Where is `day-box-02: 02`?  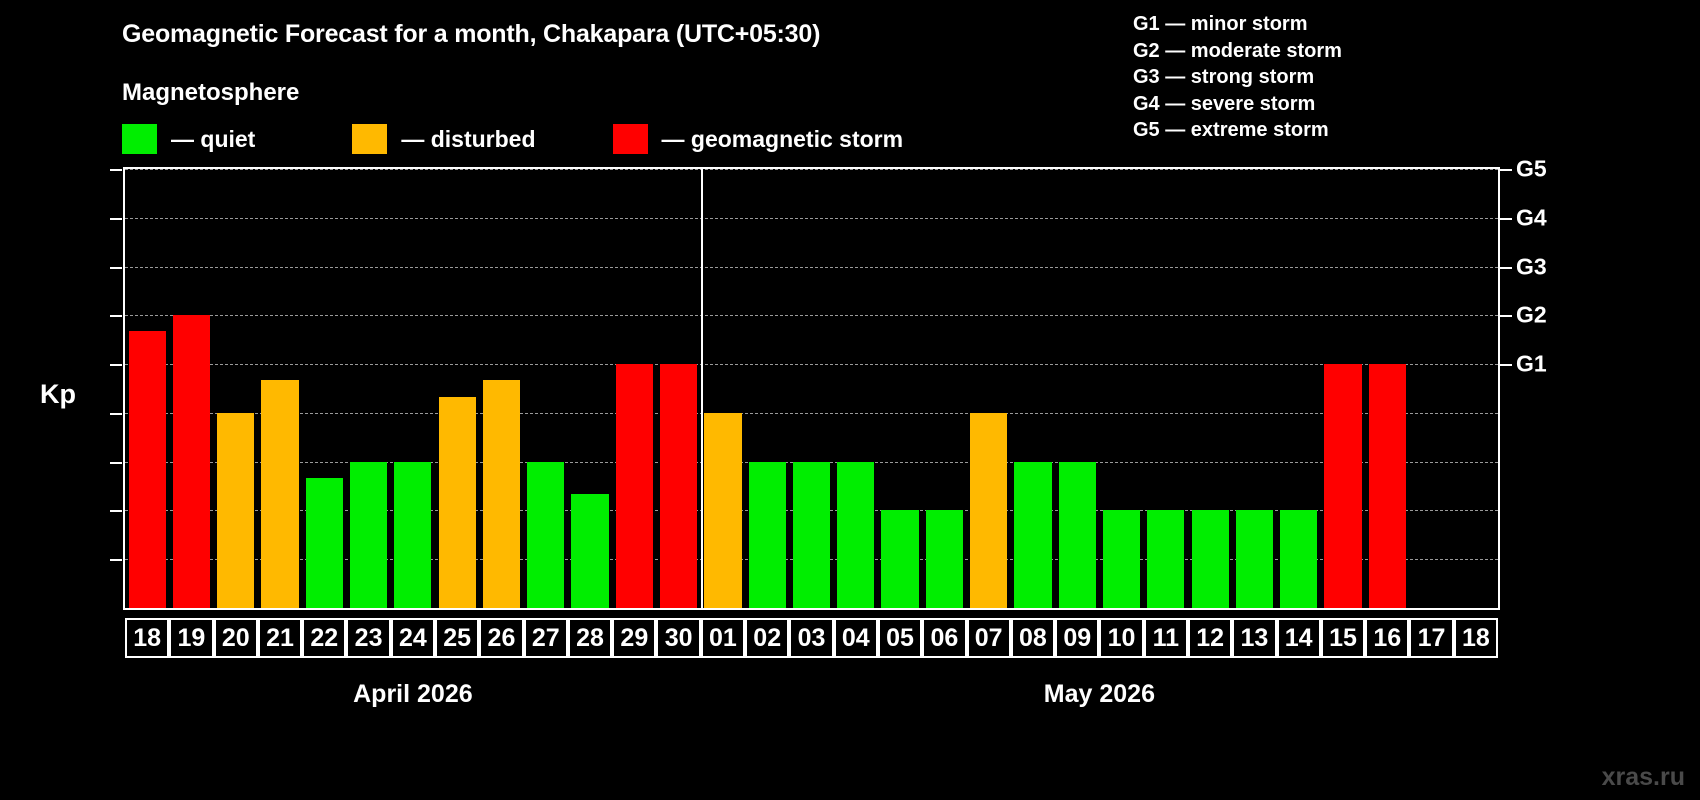 day-box-02: 02 is located at coordinates (767, 638).